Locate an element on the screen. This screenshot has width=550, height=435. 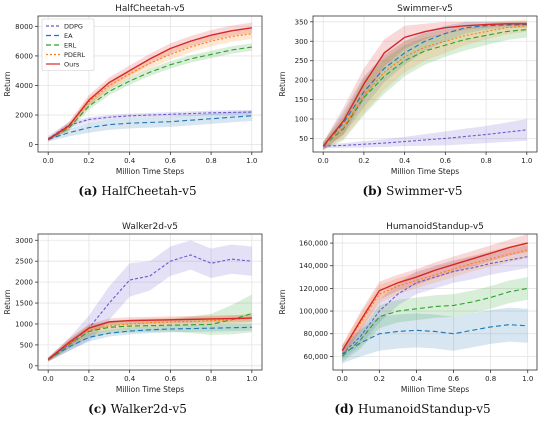
series-band-ea is located at coordinates (150, 126).